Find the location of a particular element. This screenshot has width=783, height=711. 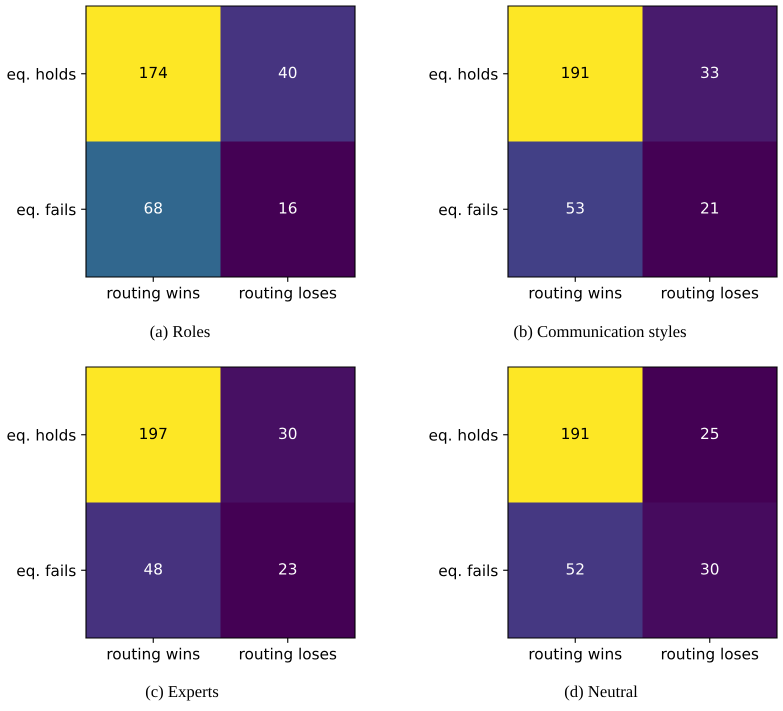

data-label: 21 is located at coordinates (709, 208).